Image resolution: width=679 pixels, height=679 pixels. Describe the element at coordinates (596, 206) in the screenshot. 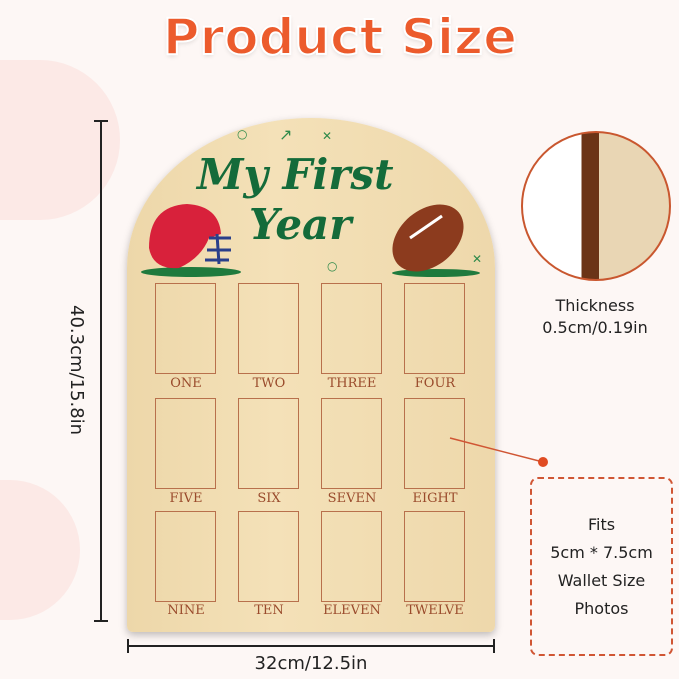

I see `thickness-closeup` at that location.